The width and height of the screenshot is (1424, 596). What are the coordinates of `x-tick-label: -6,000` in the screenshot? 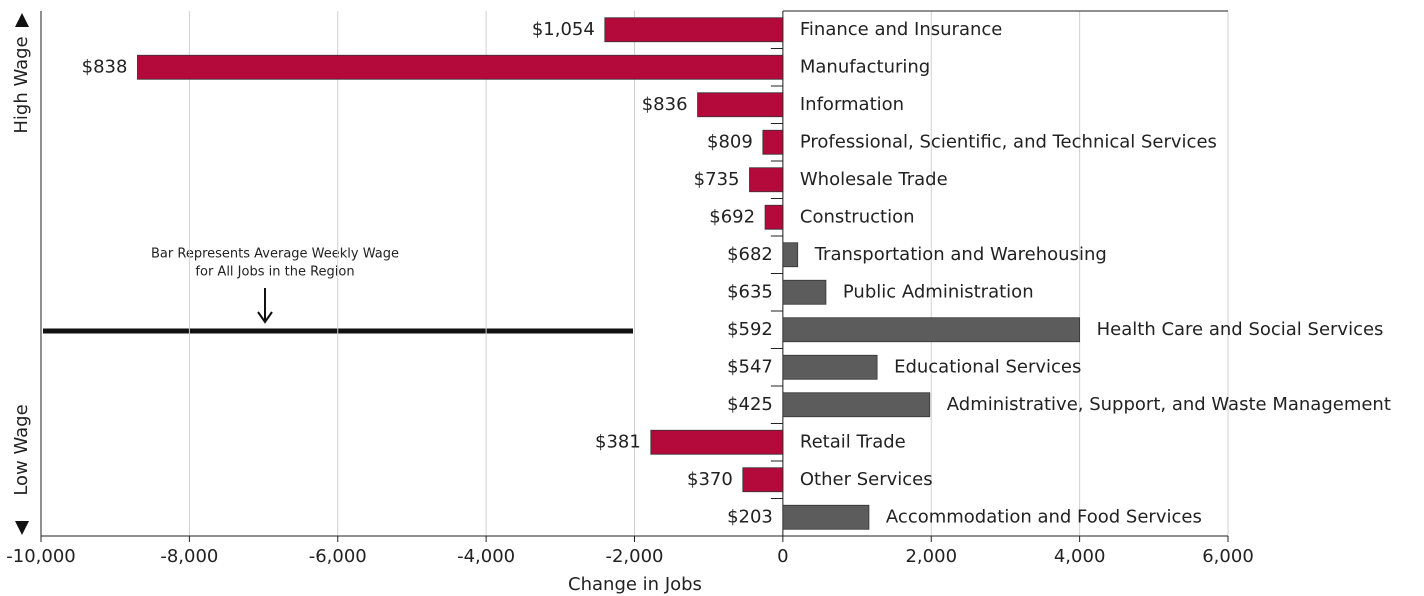 It's located at (338, 556).